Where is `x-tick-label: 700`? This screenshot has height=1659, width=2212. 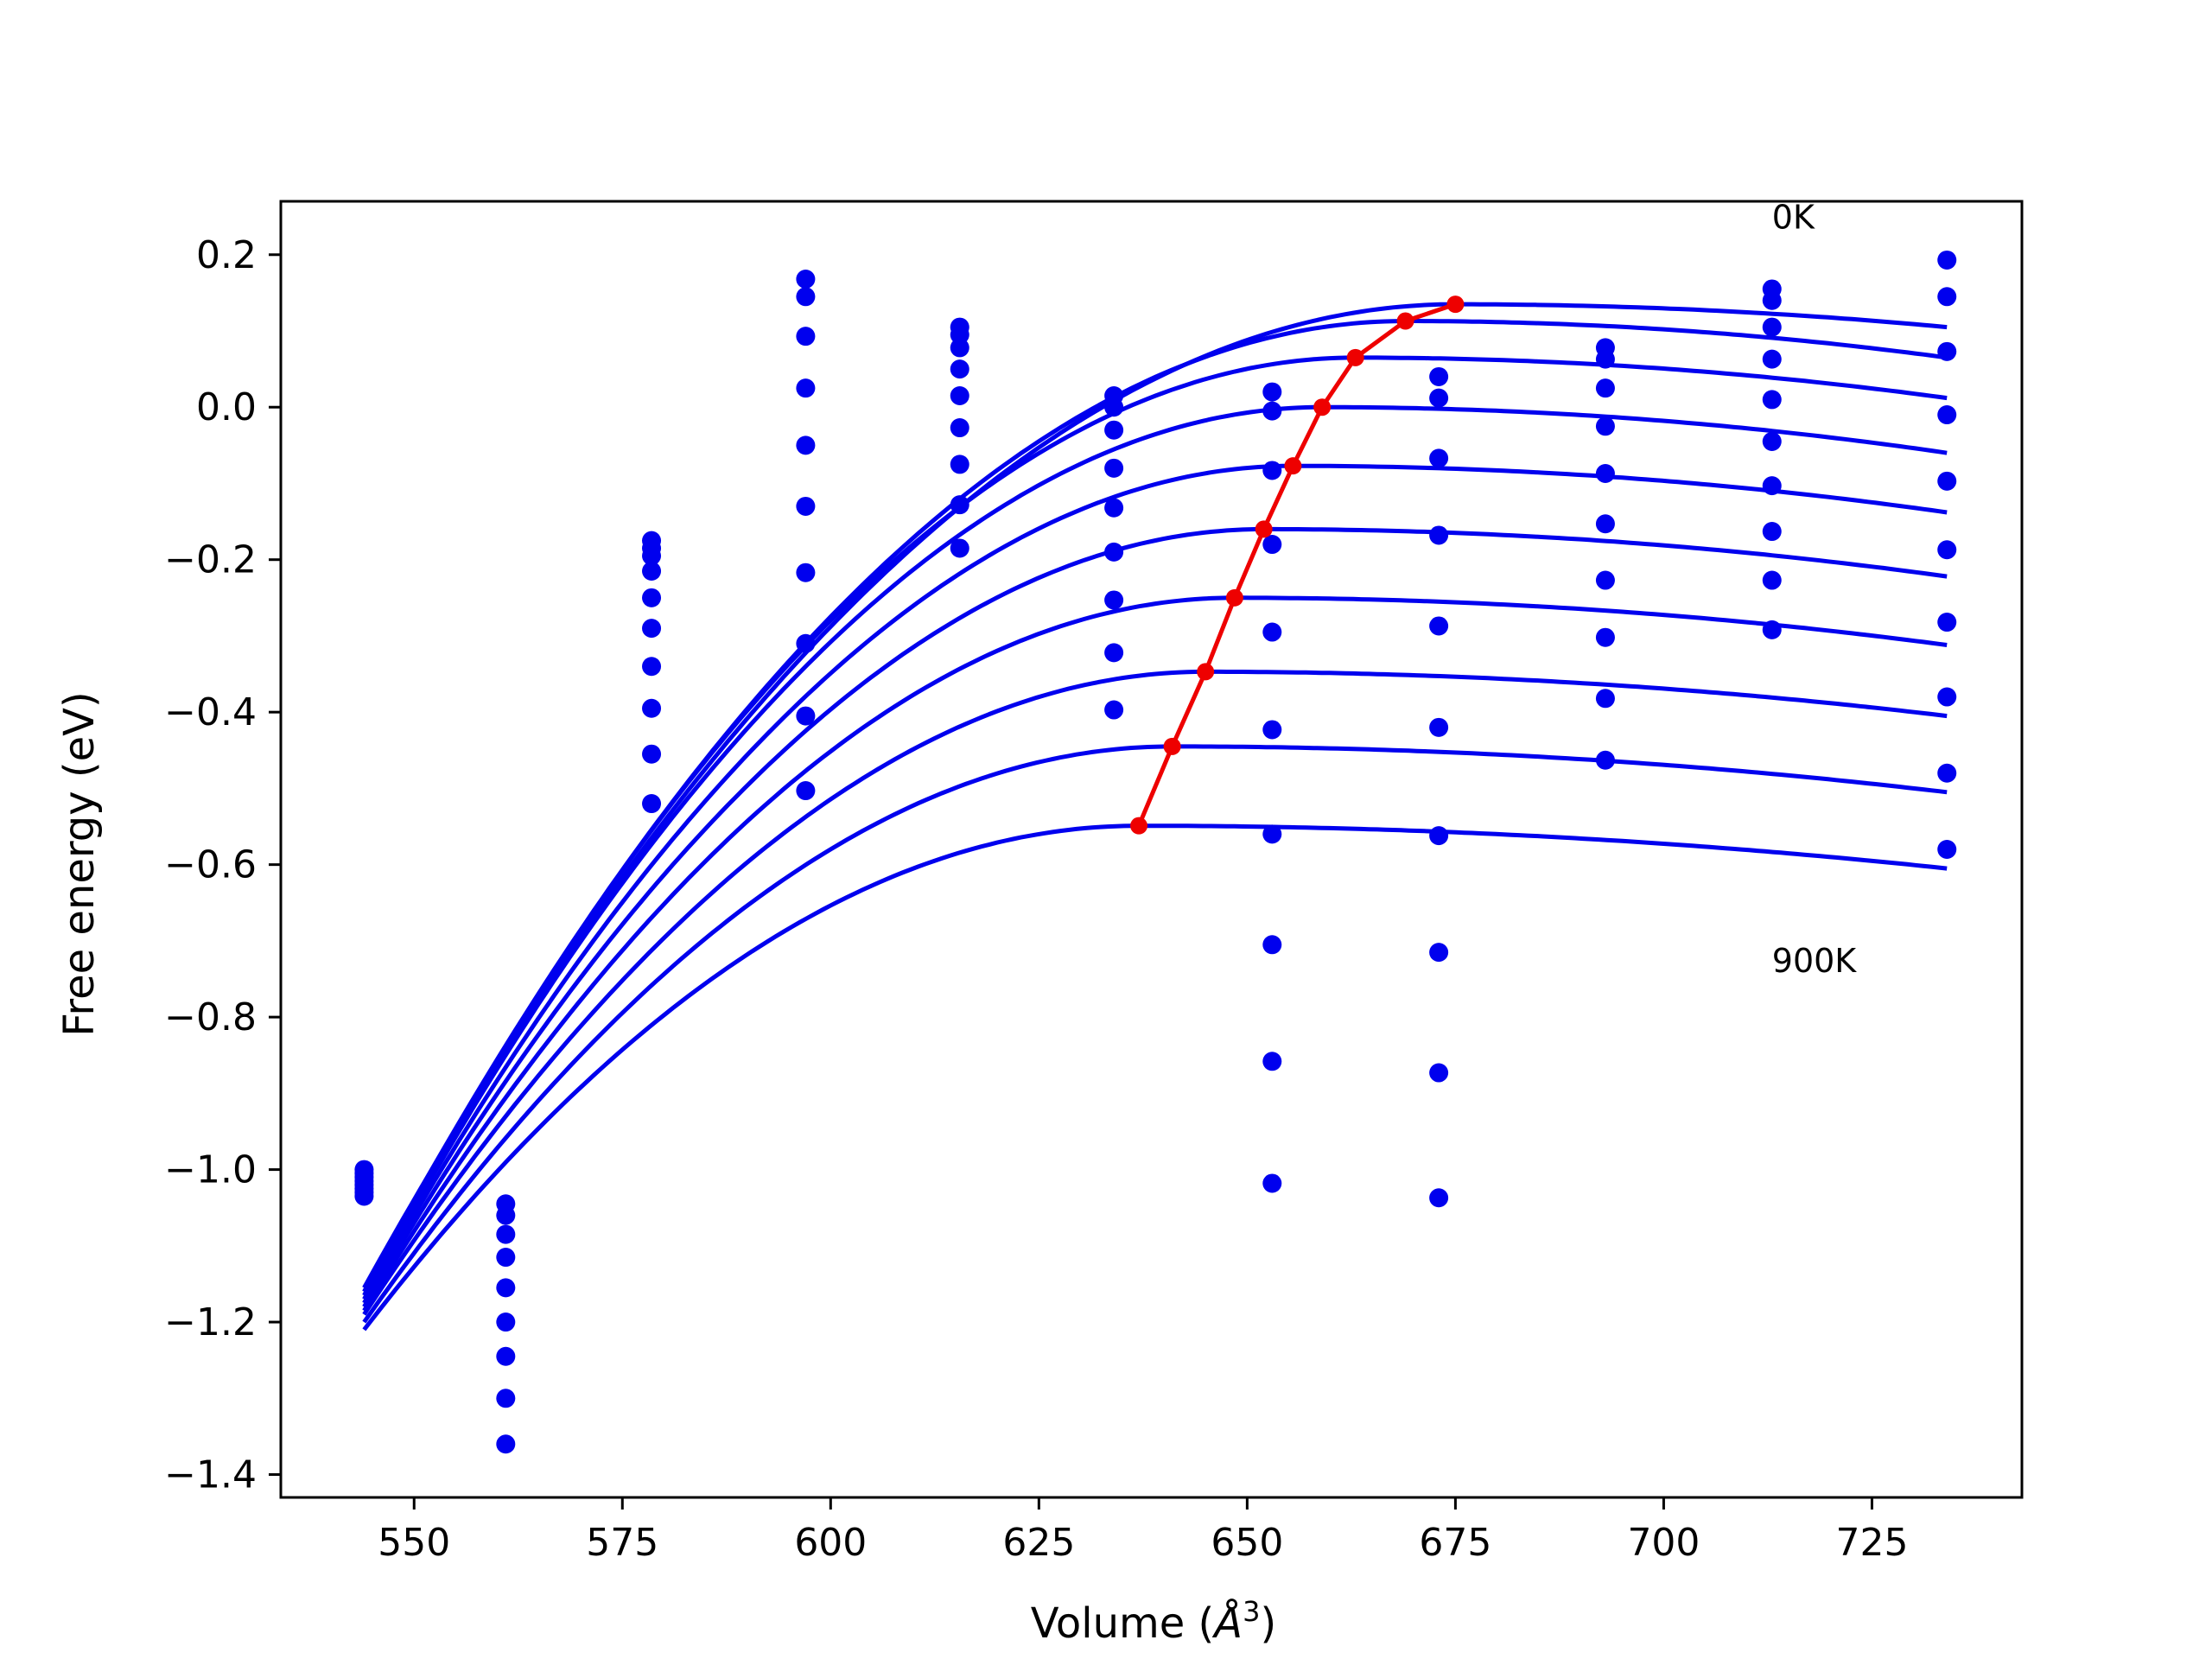
x-tick-label: 700 is located at coordinates (1663, 1543).